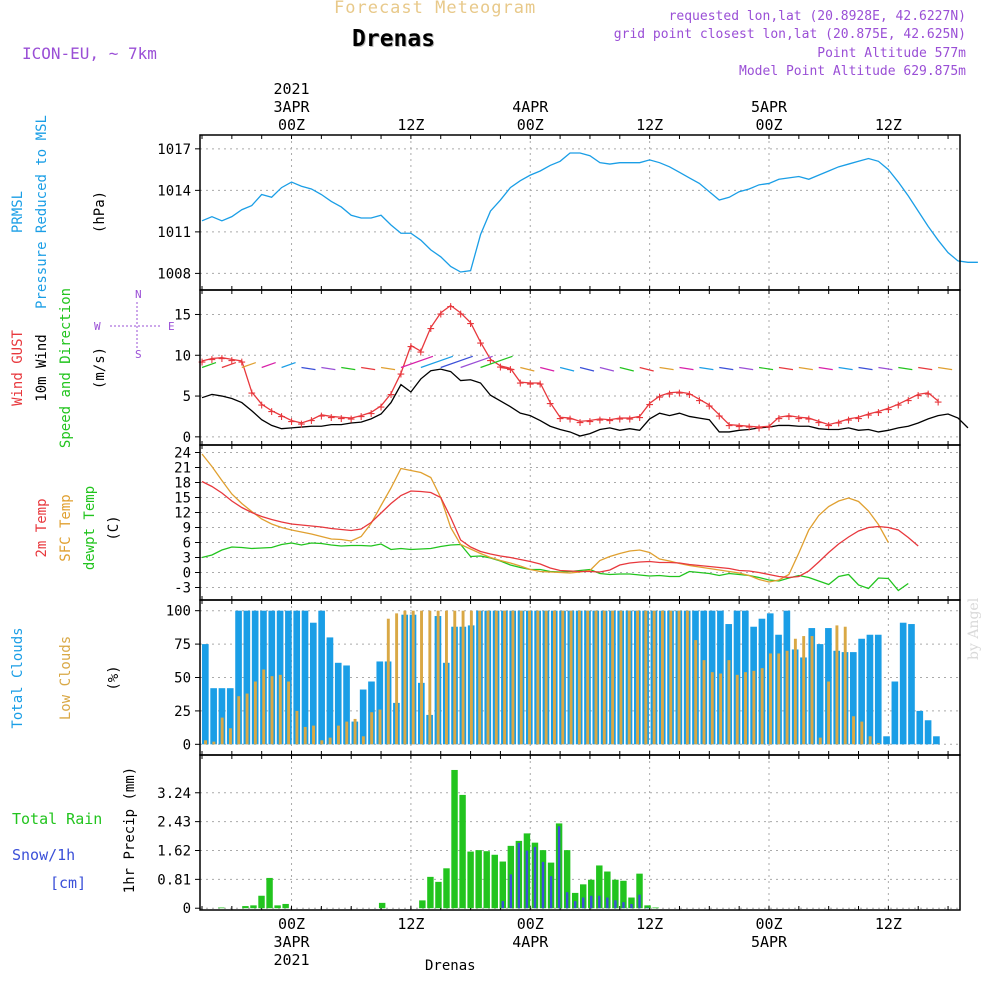 This screenshot has width=1000, height=1000. I want to click on temp-tick-label: 24, so click(182, 454).